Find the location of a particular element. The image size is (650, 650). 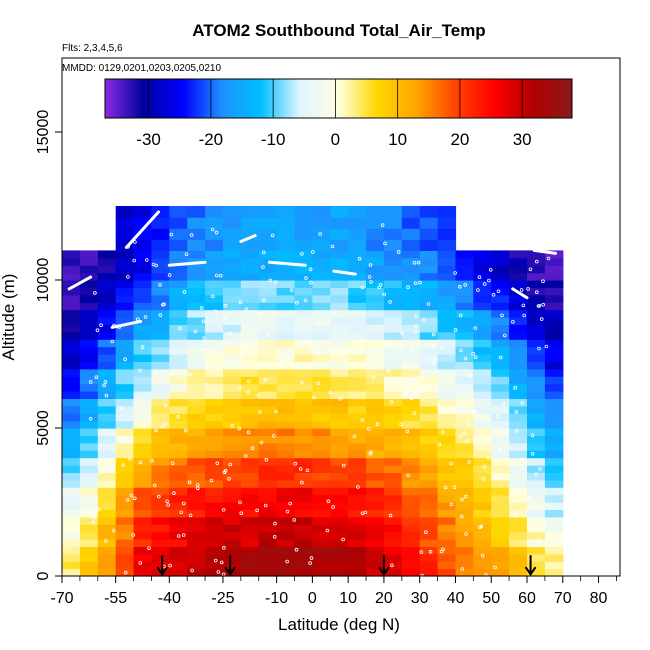

flight-arrow is located at coordinates (162, 565).